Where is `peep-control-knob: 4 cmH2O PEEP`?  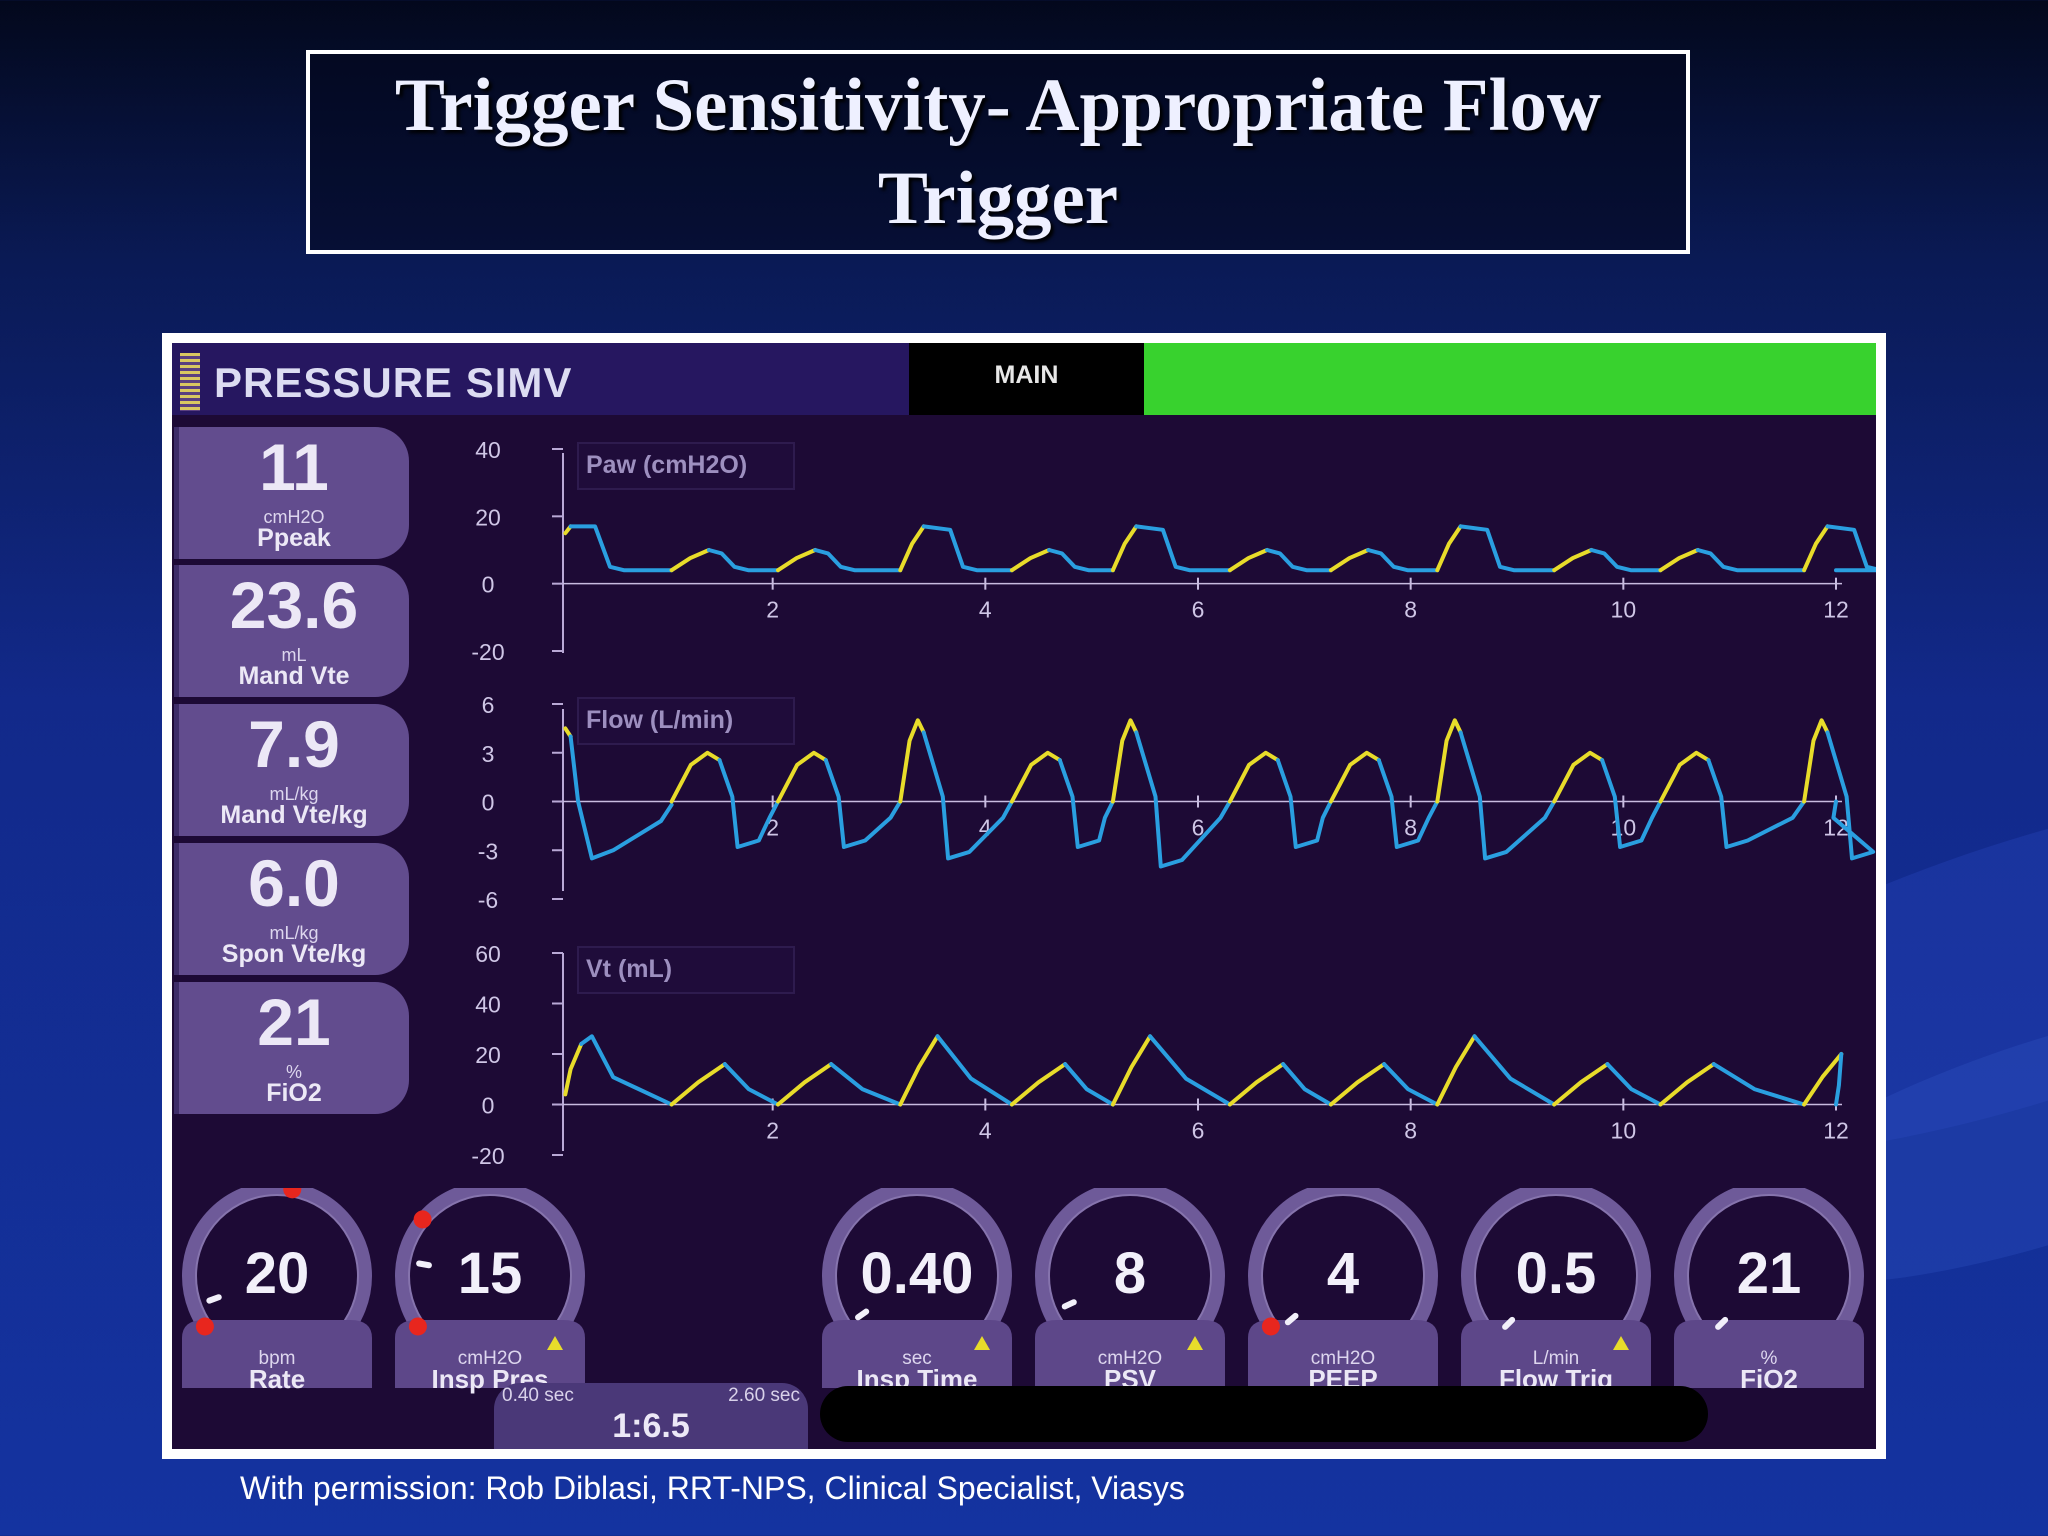 peep-control-knob: 4 cmH2O PEEP is located at coordinates (1343, 1291).